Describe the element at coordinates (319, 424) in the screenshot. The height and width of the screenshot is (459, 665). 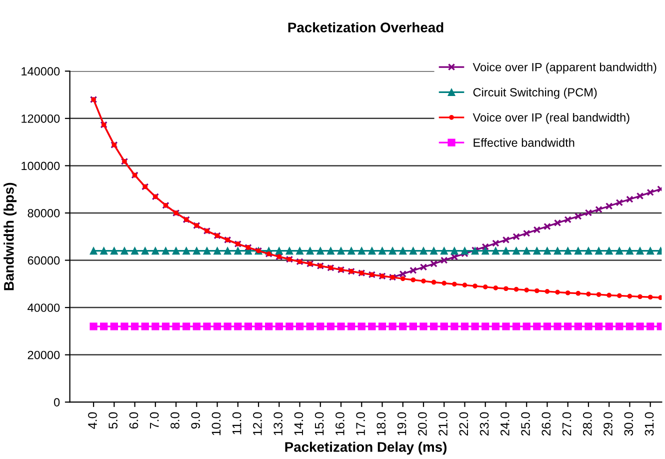
I see `x-tick-label: 15.0` at that location.